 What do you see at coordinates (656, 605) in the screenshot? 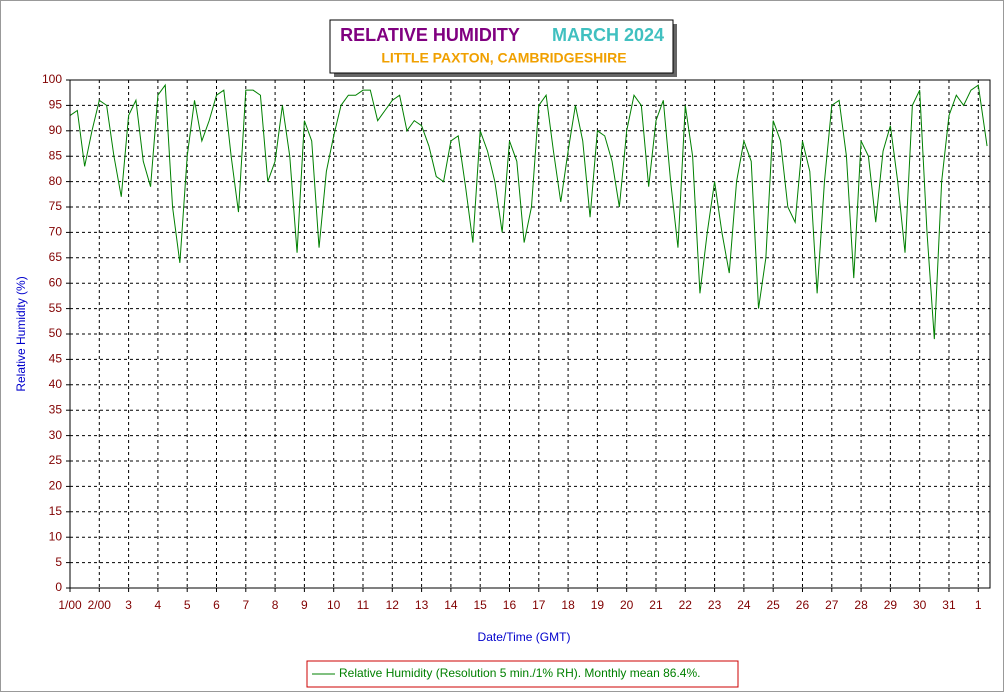
I see `x-tick-label: 21` at bounding box center [656, 605].